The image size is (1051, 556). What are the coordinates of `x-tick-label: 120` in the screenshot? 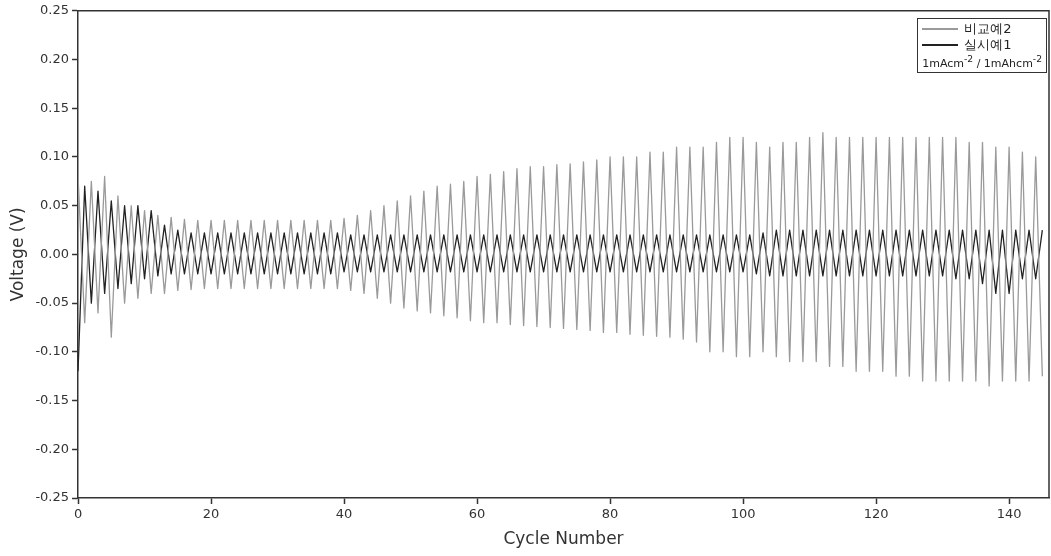 It's located at (876, 514).